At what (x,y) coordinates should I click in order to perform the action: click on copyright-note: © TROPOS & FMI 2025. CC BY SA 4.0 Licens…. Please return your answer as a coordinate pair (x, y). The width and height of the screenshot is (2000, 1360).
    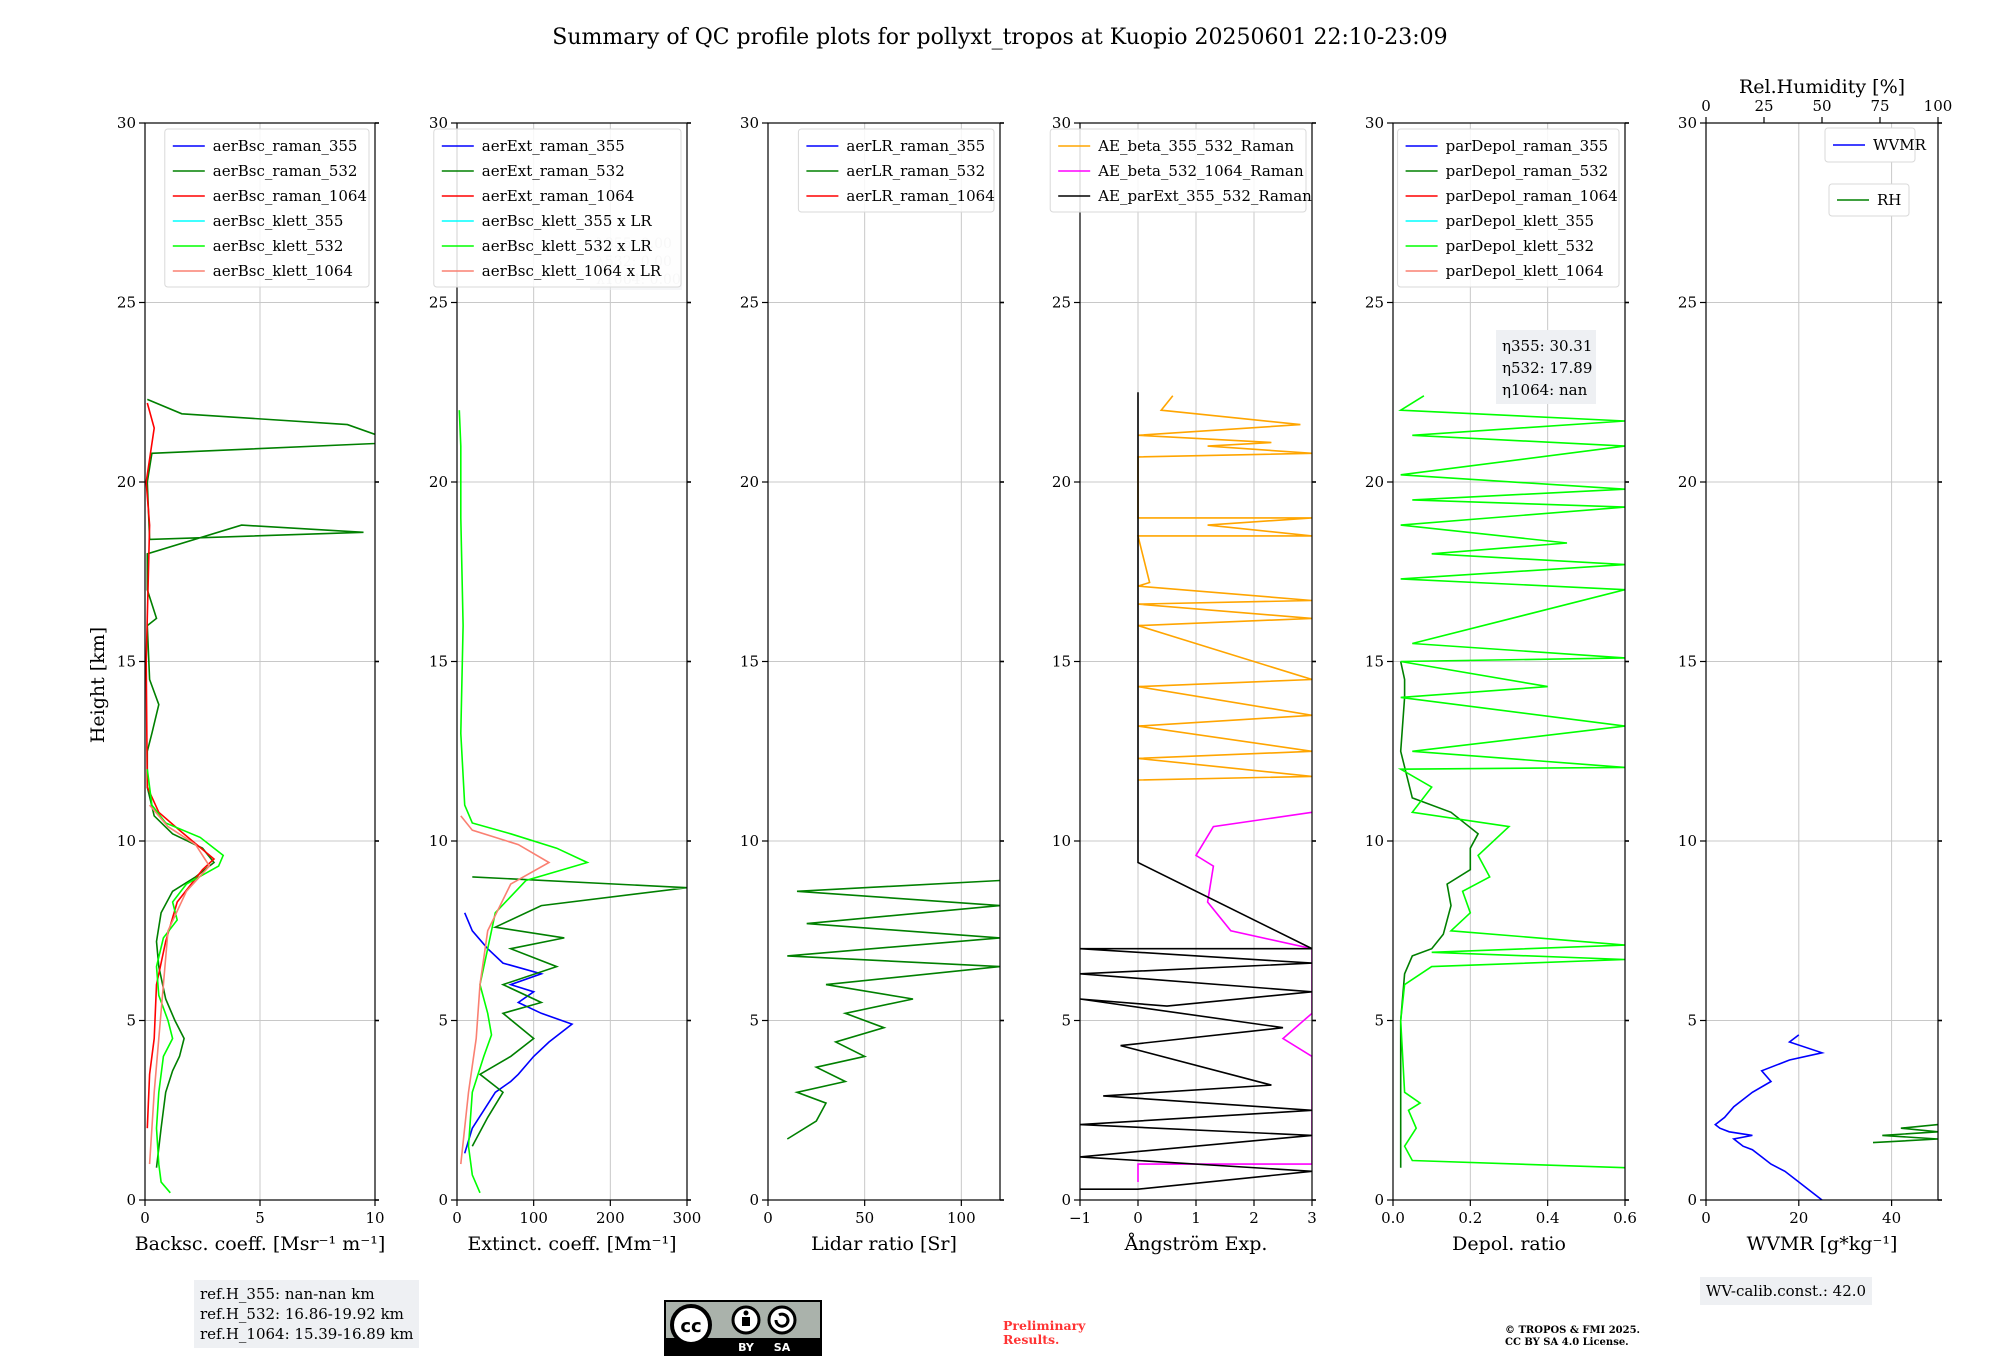
    Looking at the image, I should click on (1572, 1337).